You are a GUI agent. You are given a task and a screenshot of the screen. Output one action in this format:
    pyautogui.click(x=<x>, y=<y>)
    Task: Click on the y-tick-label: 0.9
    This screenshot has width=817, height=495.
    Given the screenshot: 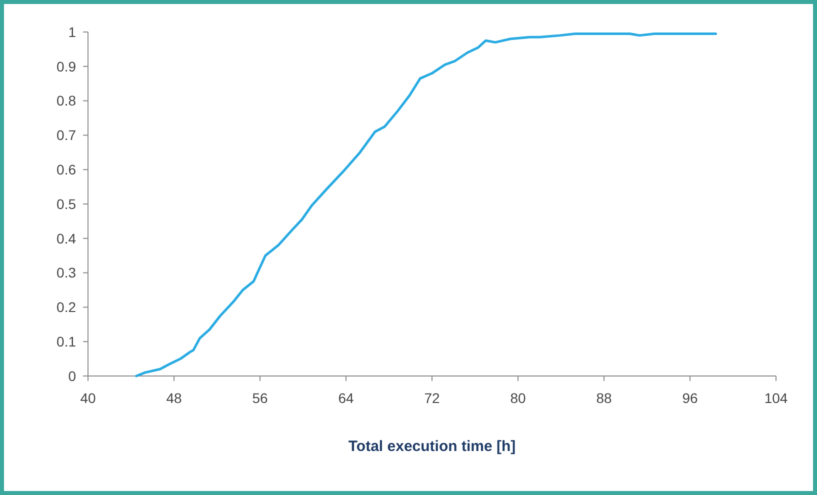 What is the action you would take?
    pyautogui.click(x=66, y=66)
    